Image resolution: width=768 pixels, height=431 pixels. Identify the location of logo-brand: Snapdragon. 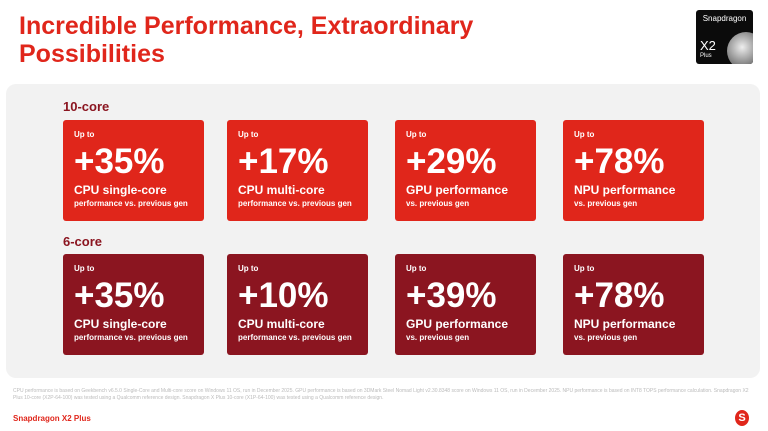
(724, 18).